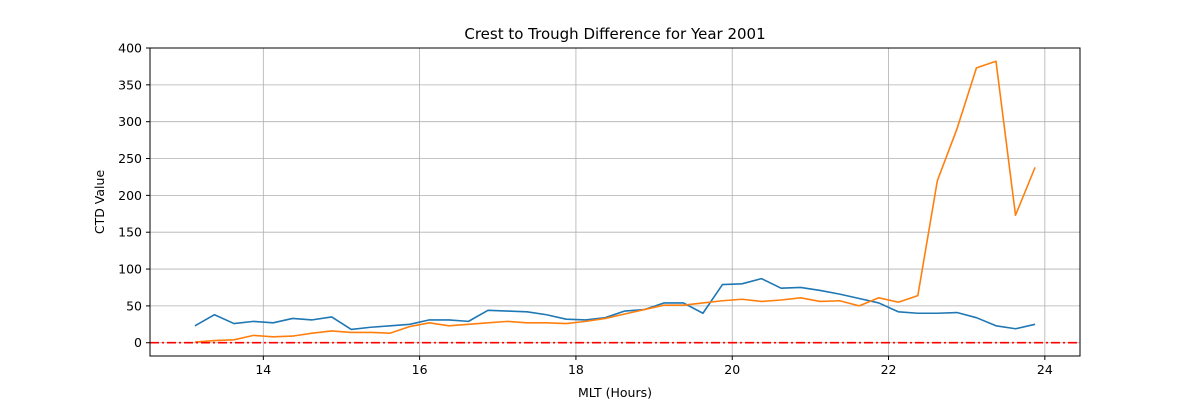  What do you see at coordinates (615, 392) in the screenshot?
I see `x-axis-title: MLT (Hours)` at bounding box center [615, 392].